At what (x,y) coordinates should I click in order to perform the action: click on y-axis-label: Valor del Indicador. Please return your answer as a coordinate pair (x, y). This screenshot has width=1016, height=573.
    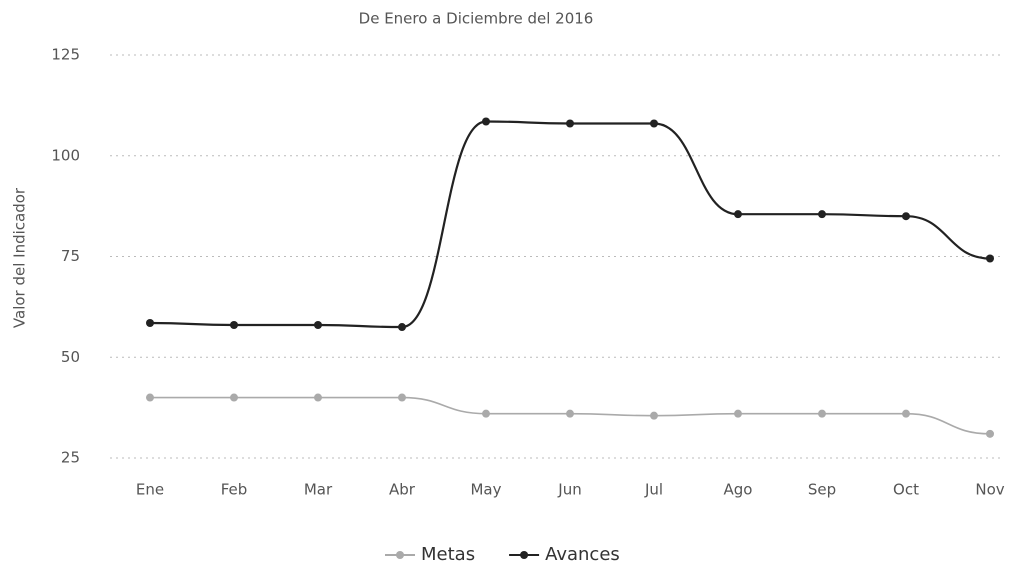
    Looking at the image, I should click on (20, 257).